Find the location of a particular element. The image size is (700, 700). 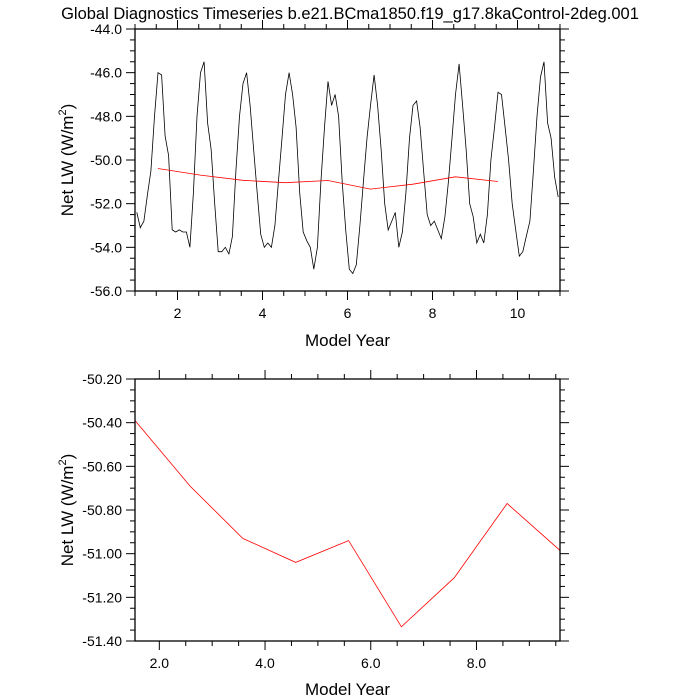

x-tick-label: 2 is located at coordinates (178, 313).